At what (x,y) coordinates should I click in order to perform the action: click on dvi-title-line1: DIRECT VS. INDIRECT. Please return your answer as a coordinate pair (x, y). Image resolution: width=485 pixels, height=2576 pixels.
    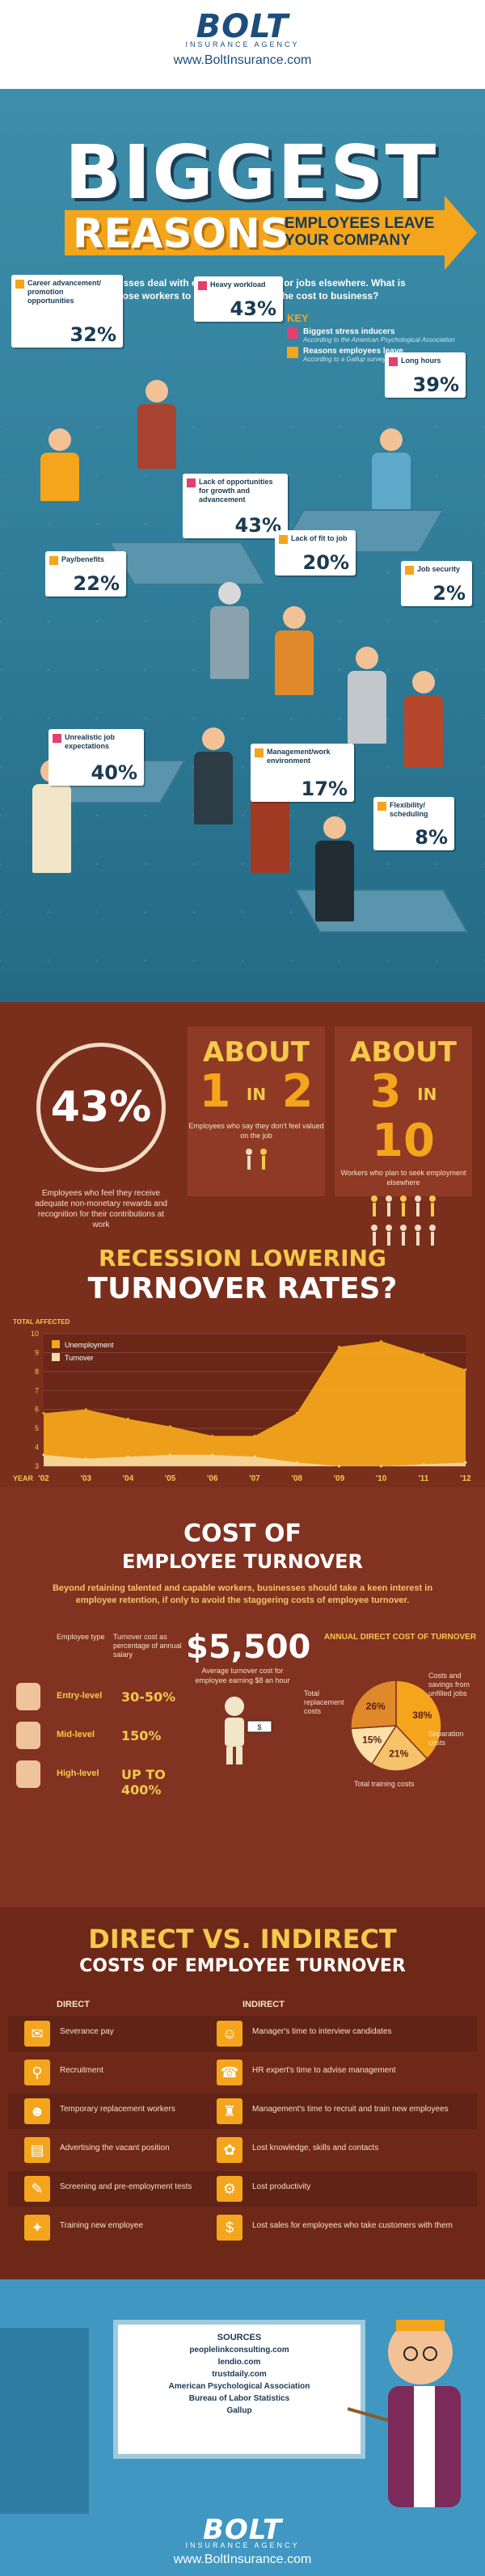
    Looking at the image, I should click on (242, 1939).